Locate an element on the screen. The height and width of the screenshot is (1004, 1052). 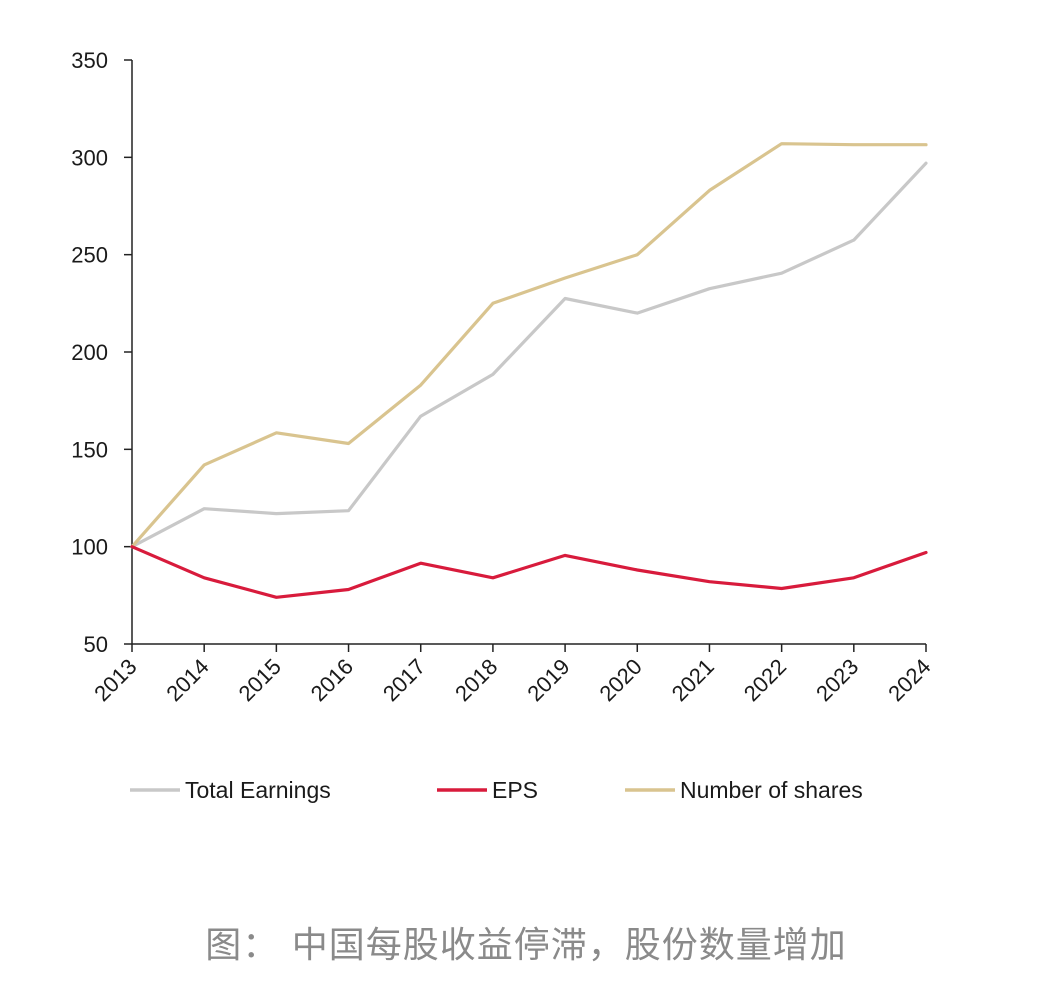
x-tick-label: 2014 is located at coordinates (187, 680).